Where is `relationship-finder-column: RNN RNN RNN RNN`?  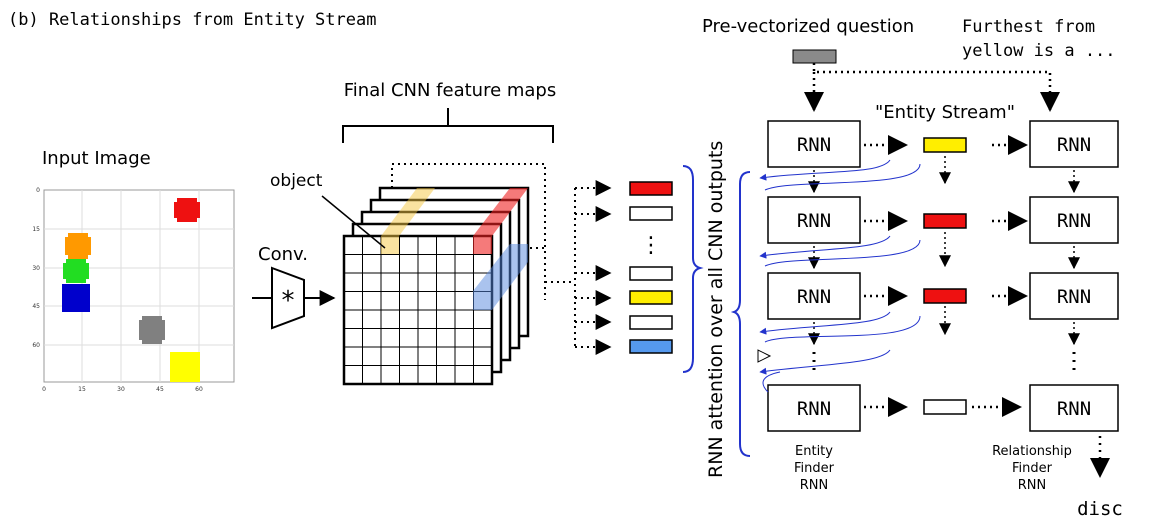
relationship-finder-column: RNN RNN RNN RNN is located at coordinates (1074, 276).